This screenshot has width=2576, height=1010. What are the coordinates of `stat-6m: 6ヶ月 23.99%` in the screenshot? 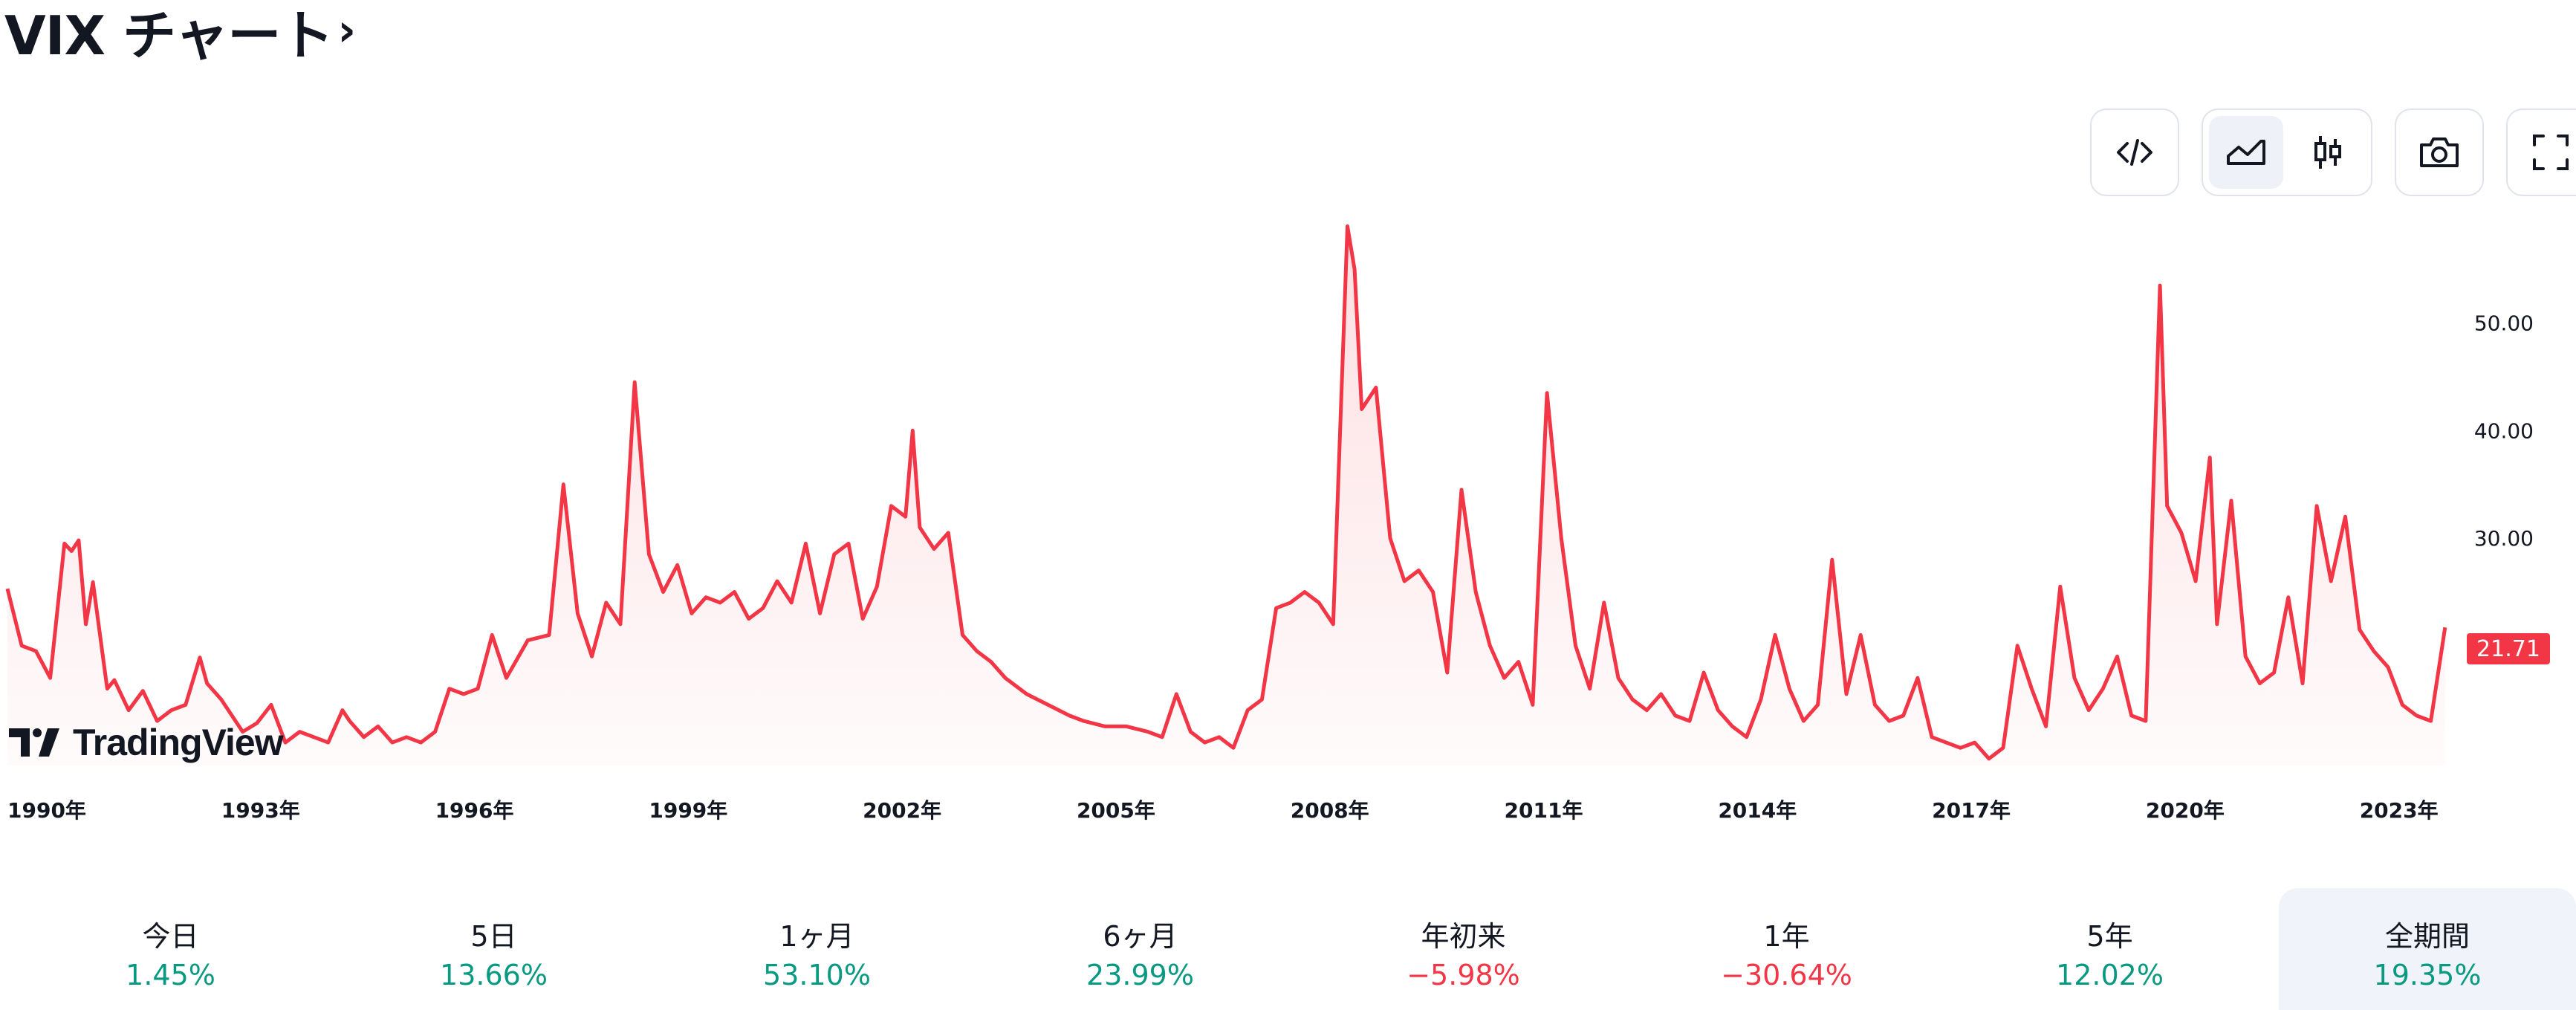 It's located at (1140, 949).